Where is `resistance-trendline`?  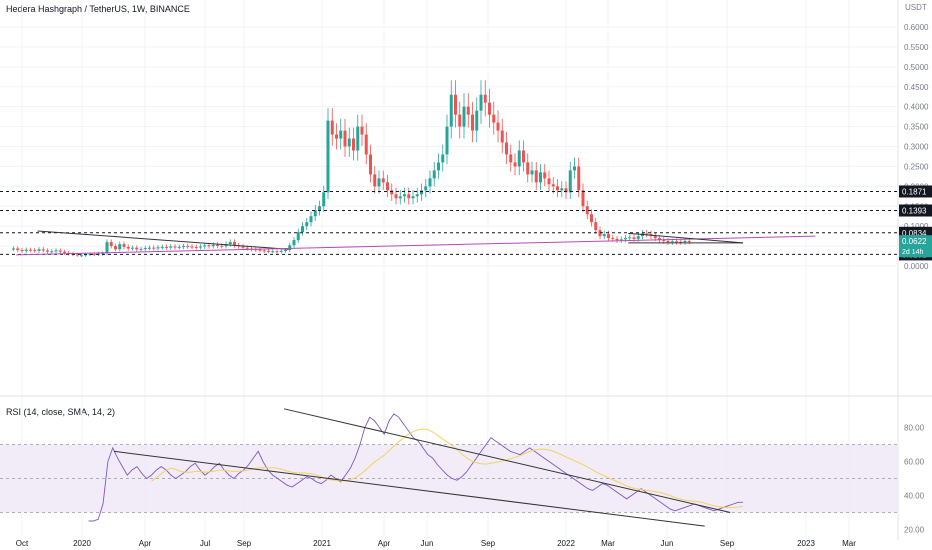 resistance-trendline is located at coordinates (163, 240).